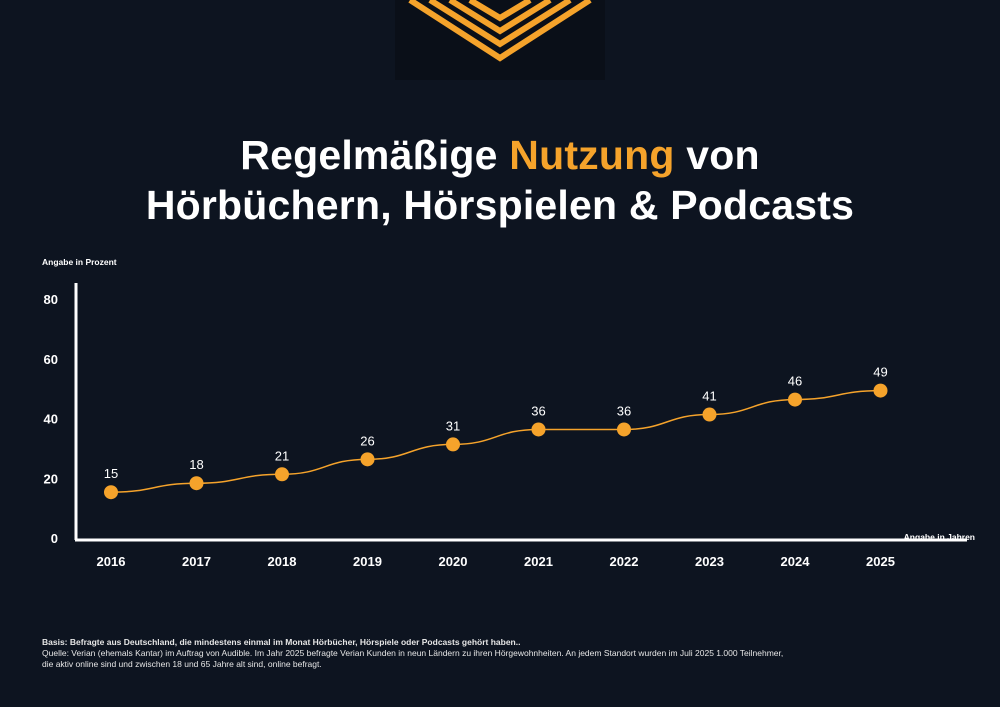  Describe the element at coordinates (880, 372) in the screenshot. I see `data-label: 49` at that location.